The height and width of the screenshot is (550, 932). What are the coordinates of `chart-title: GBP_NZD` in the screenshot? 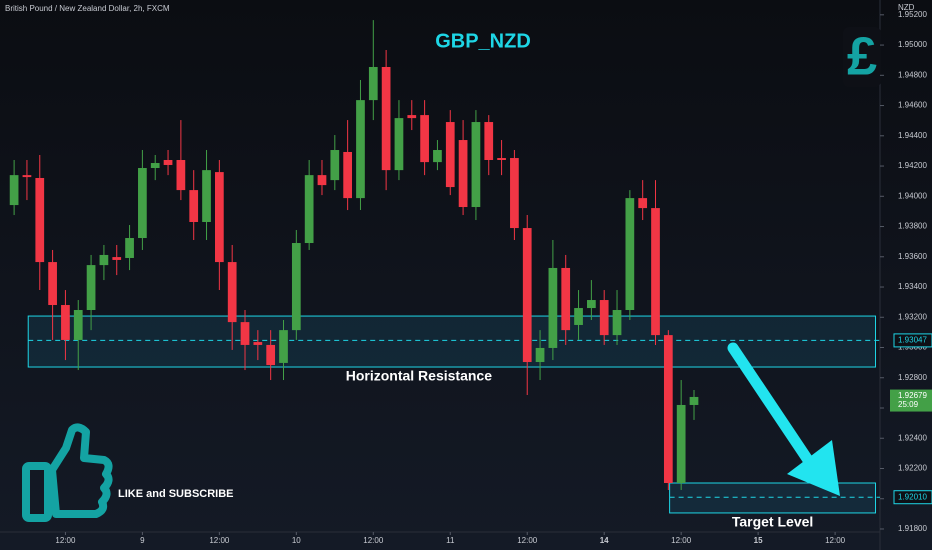 It's located at (483, 41).